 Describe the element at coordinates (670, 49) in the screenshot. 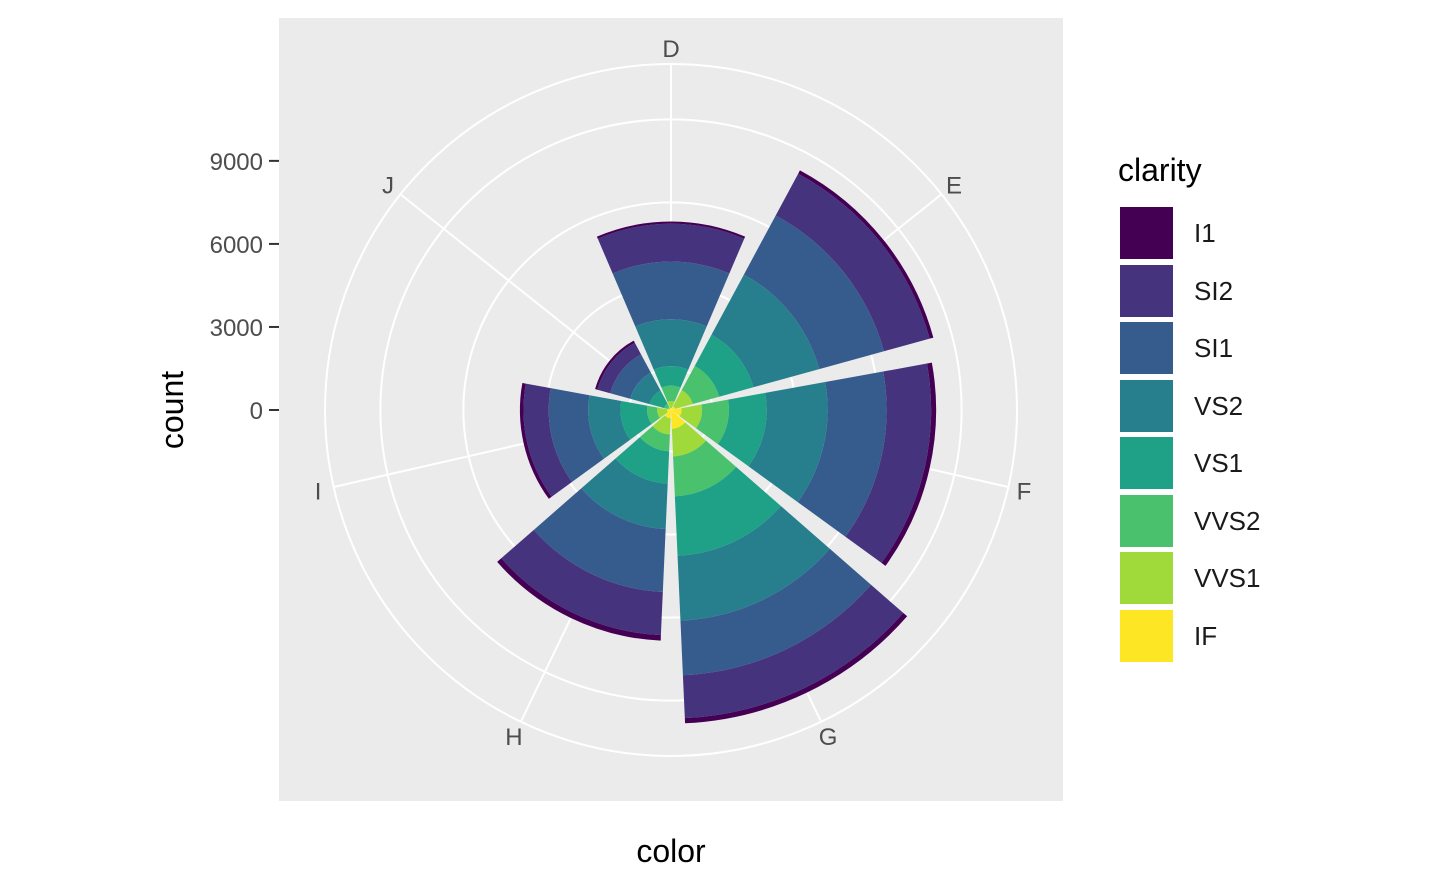

I see `category-label-D: D` at that location.